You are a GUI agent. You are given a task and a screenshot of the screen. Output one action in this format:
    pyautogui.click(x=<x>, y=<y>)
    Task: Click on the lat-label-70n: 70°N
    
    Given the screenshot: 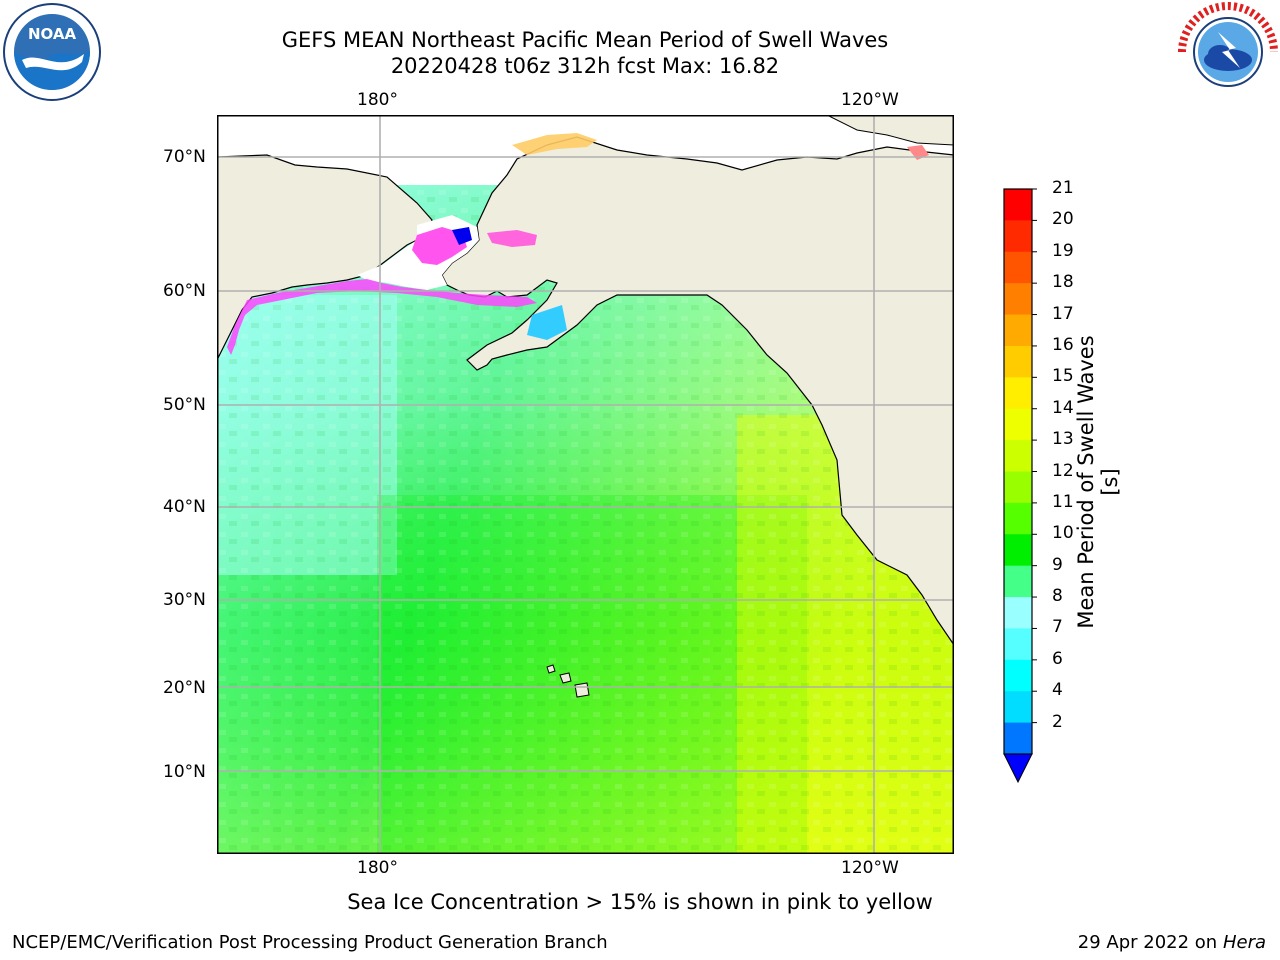 What is the action you would take?
    pyautogui.click(x=184, y=157)
    